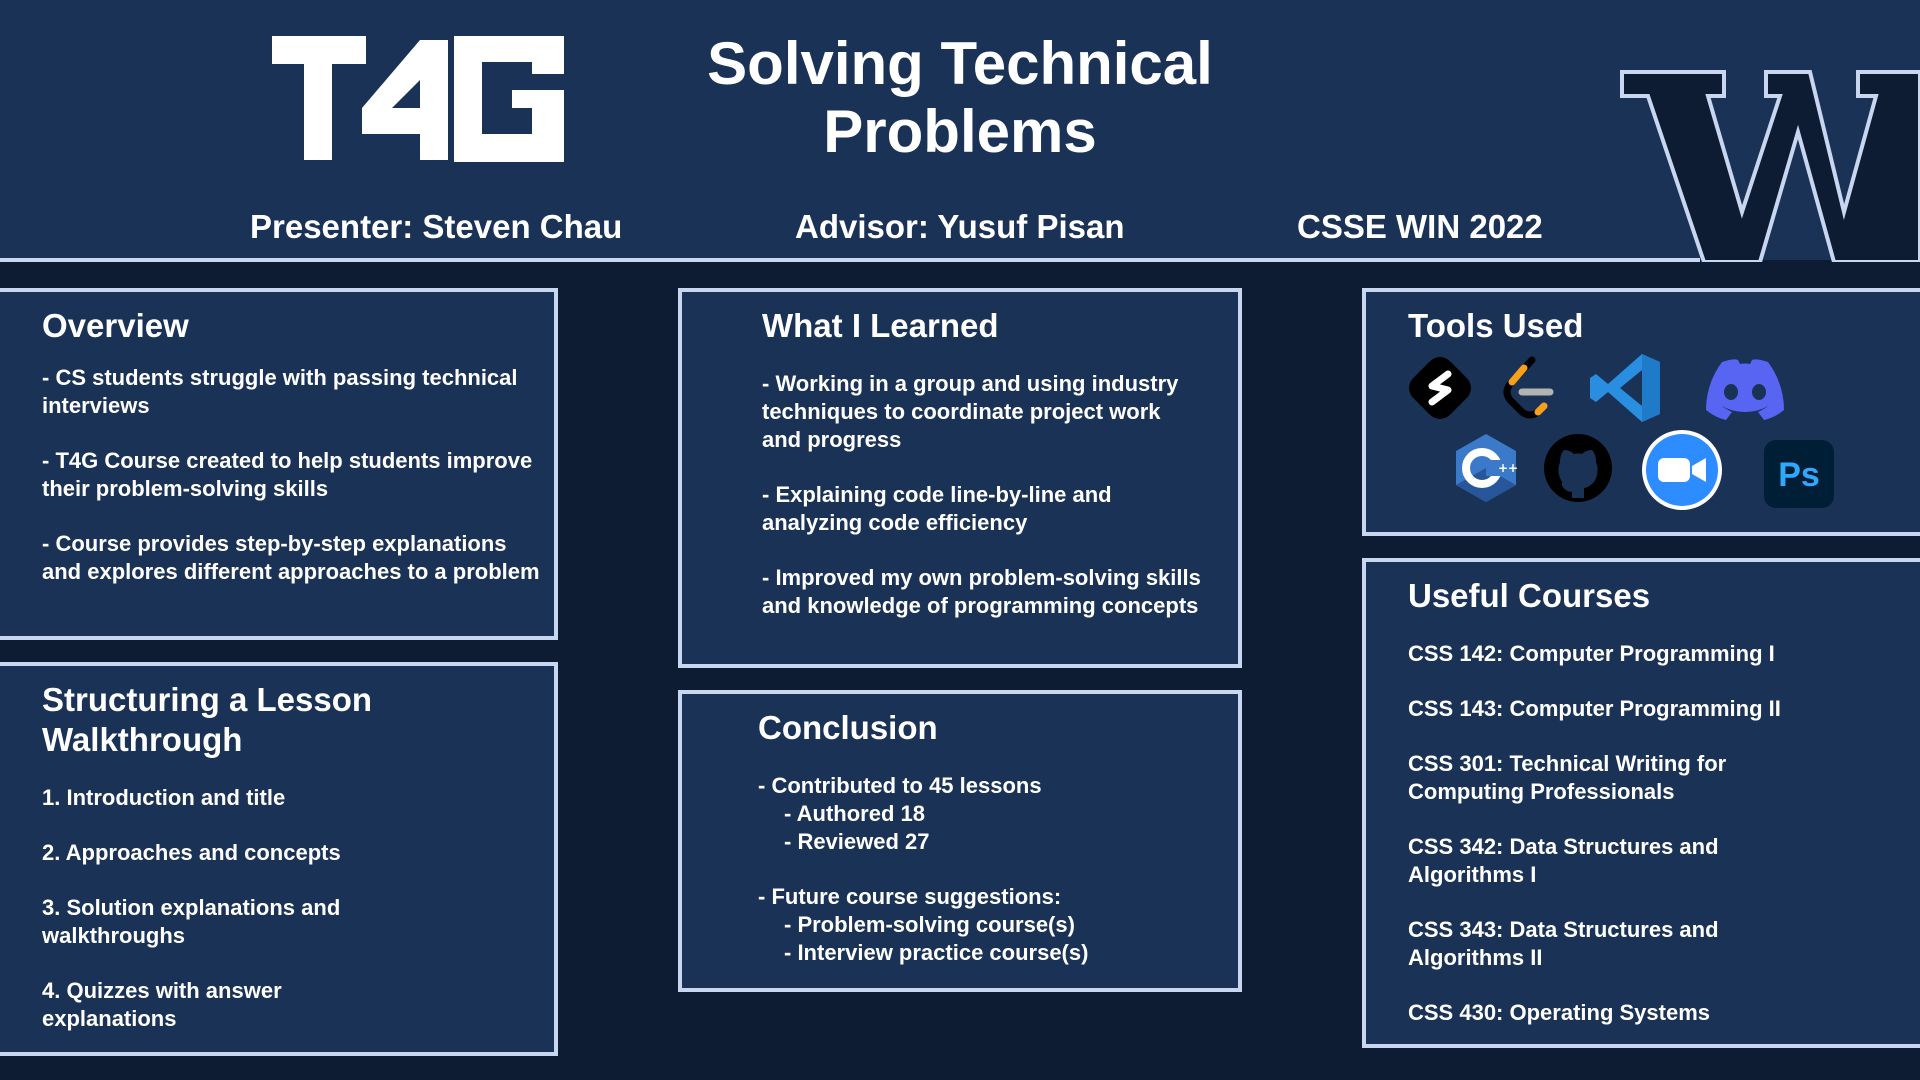  What do you see at coordinates (292, 720) in the screenshot?
I see `structuring-title: Structuring a Lesson Walkthrough` at bounding box center [292, 720].